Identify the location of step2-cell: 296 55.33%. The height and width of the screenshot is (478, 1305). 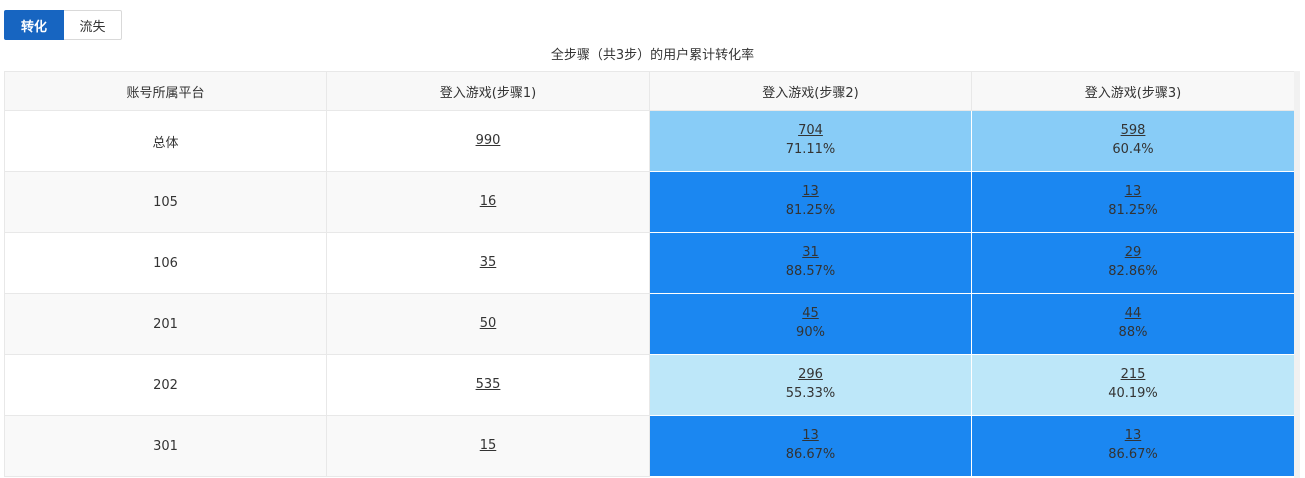
(810, 385).